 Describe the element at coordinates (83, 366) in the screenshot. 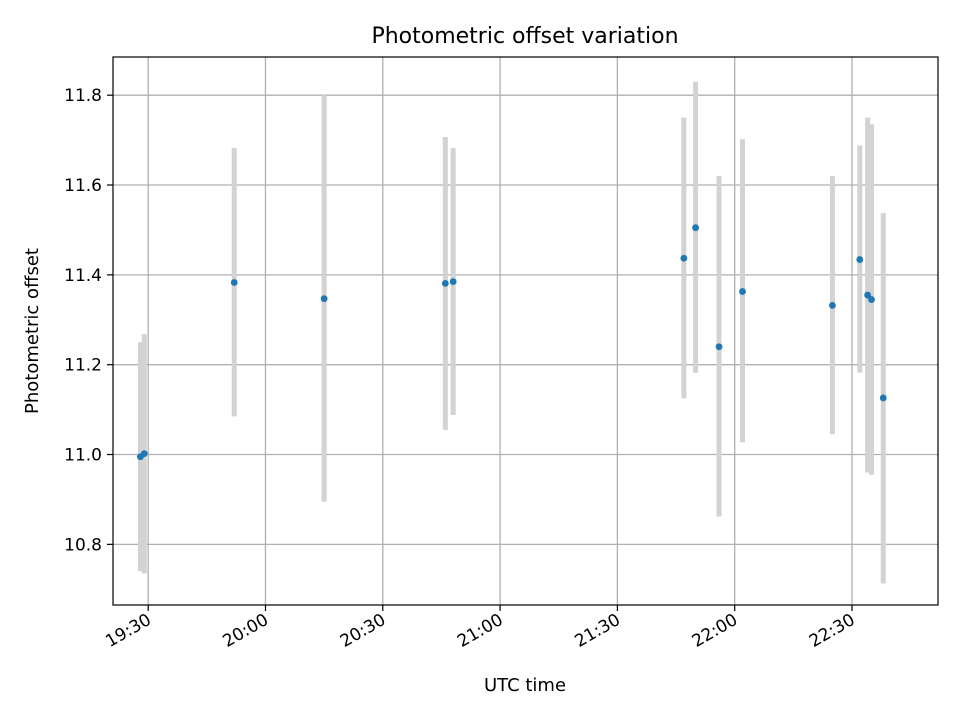

I see `y-tick-label: 11.2` at that location.